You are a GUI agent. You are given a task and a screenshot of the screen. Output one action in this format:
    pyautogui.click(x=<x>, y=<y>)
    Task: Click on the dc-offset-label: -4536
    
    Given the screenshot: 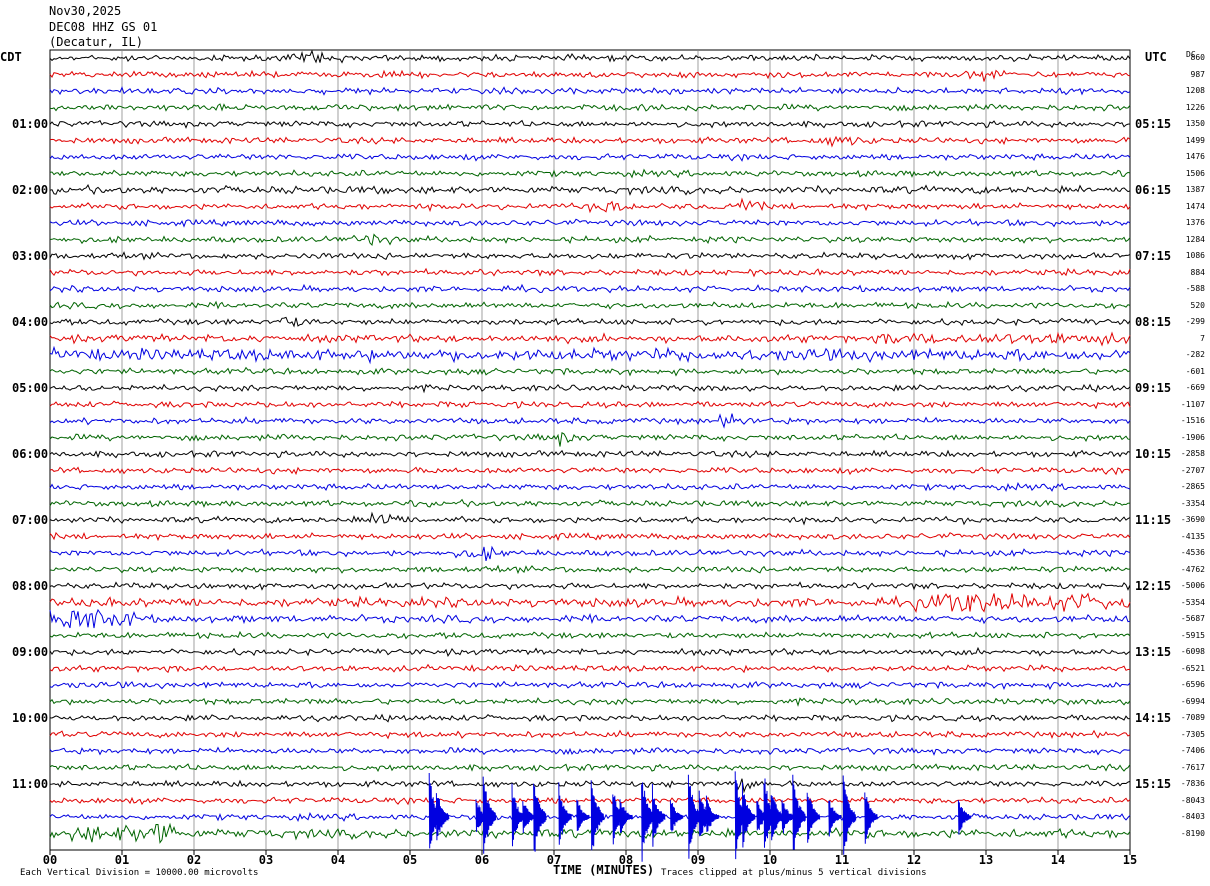 What is the action you would take?
    pyautogui.click(x=1192, y=552)
    